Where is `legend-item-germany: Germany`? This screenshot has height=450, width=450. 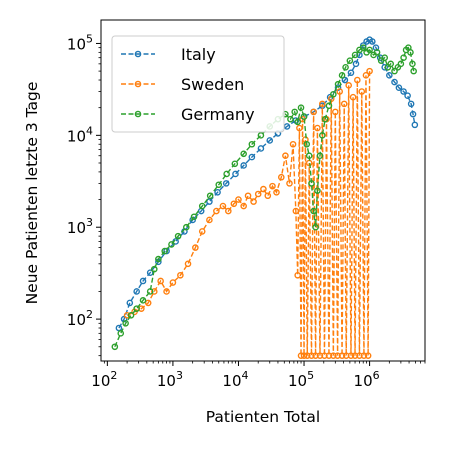
legend-item-germany: Germany is located at coordinates (188, 114).